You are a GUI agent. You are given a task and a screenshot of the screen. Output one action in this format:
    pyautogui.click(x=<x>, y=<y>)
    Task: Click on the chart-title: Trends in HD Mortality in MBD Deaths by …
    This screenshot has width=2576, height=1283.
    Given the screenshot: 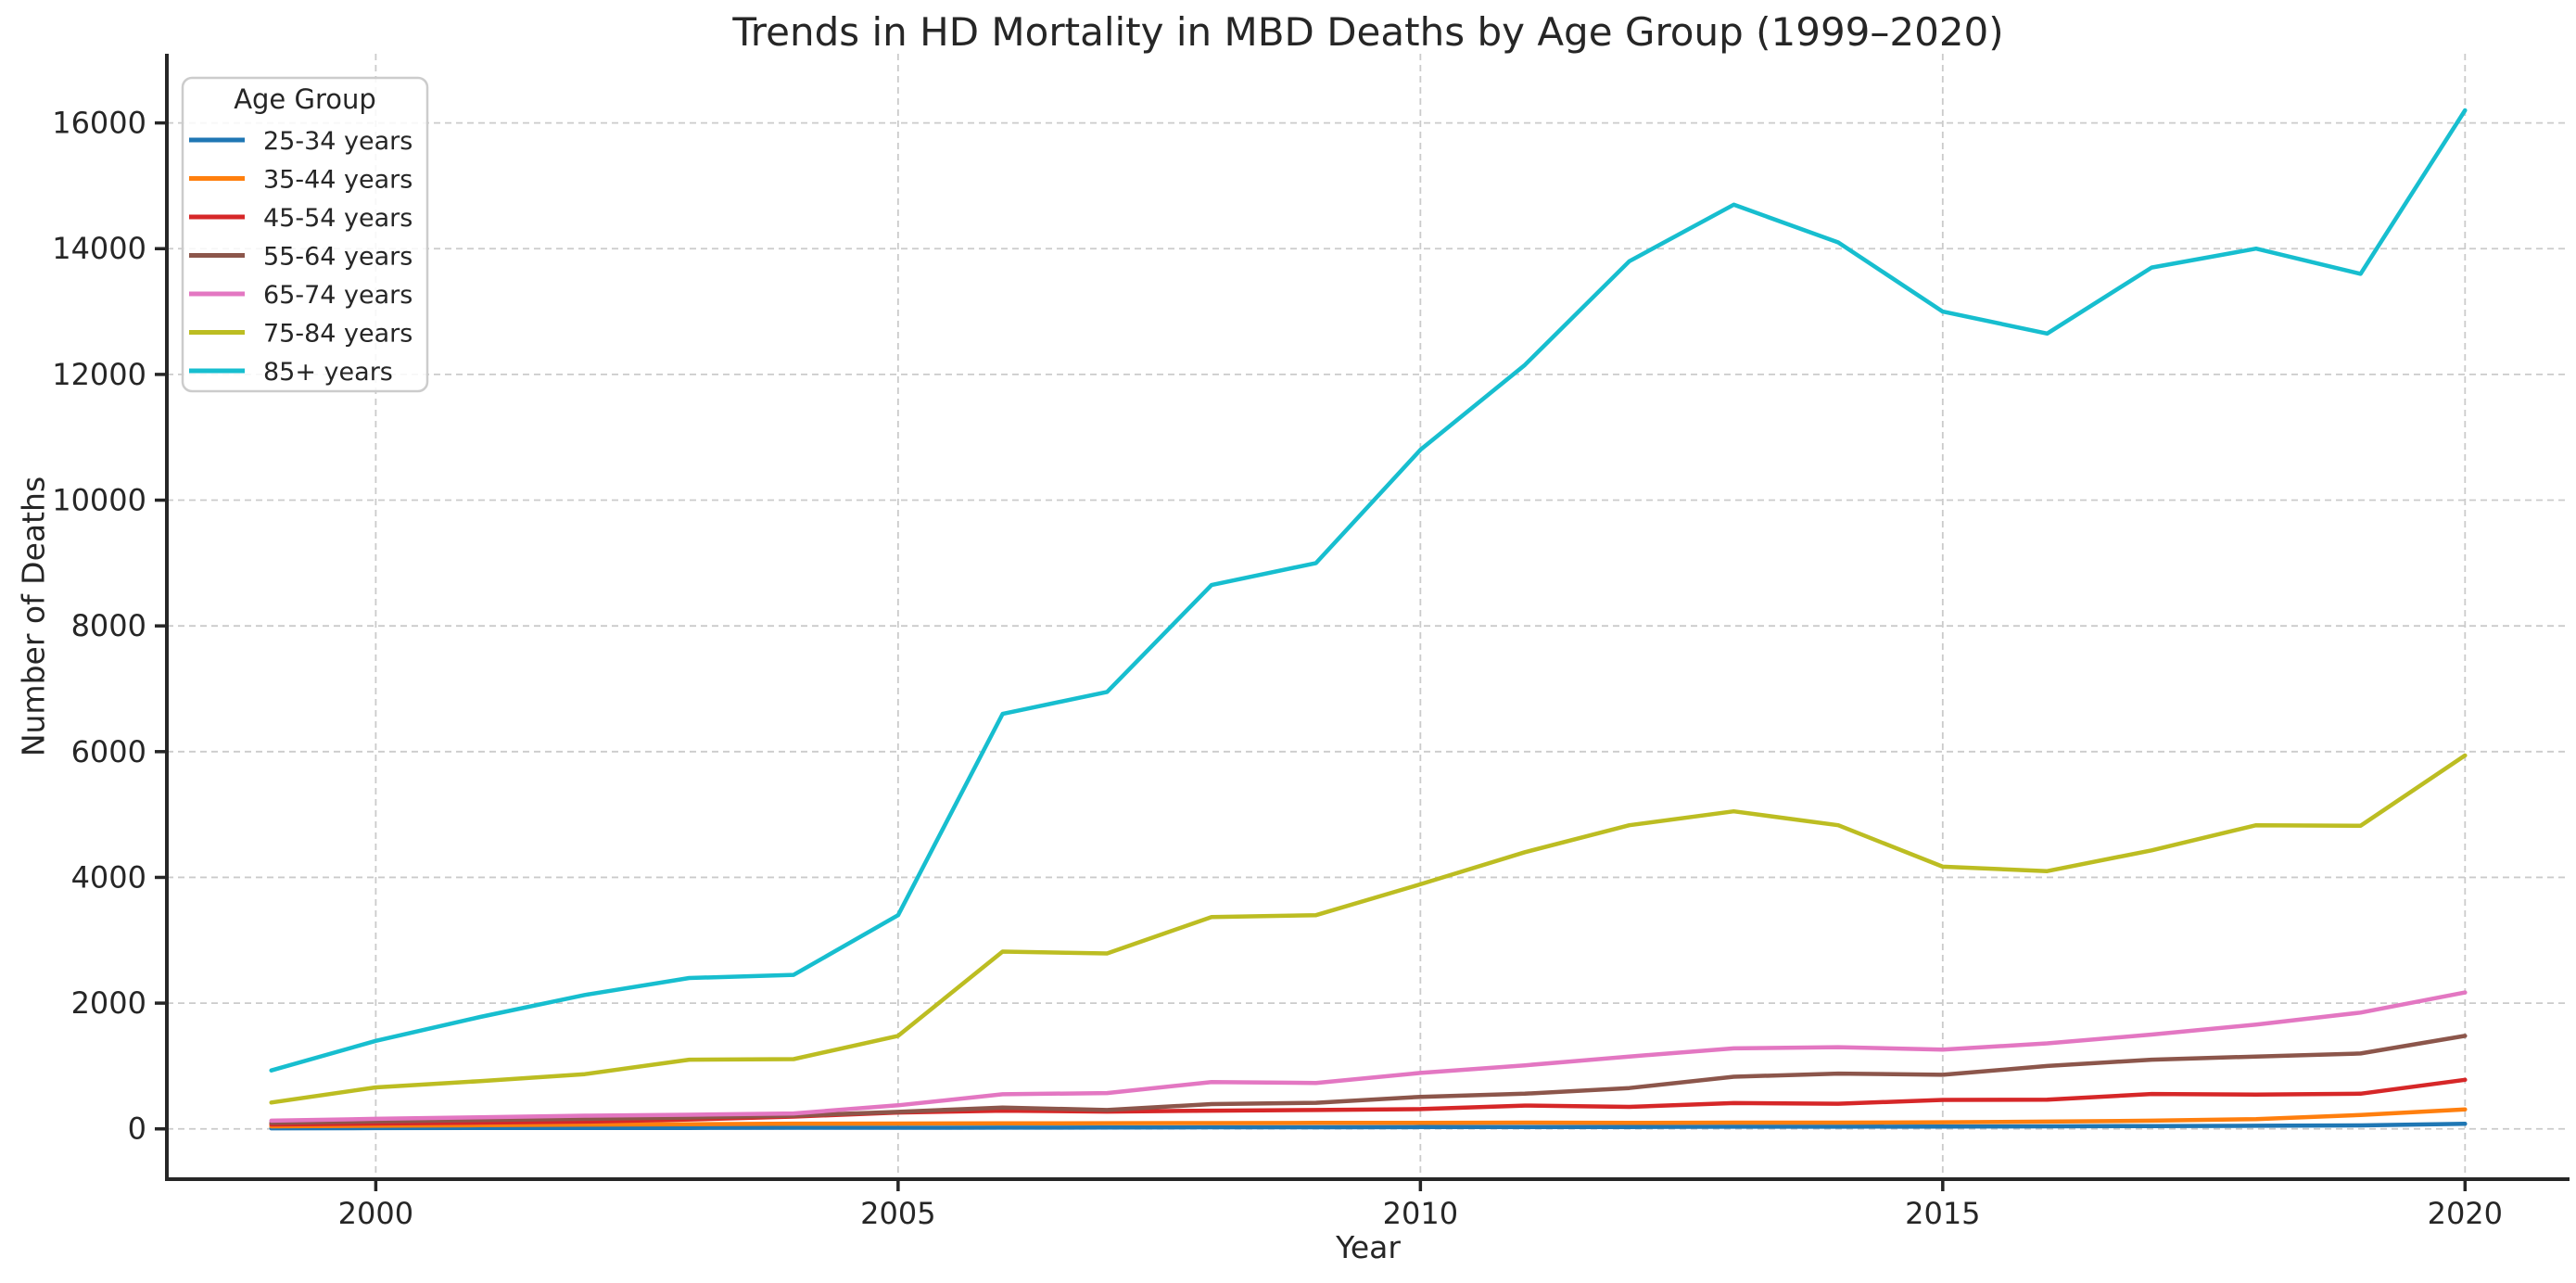 What is the action you would take?
    pyautogui.click(x=1368, y=32)
    